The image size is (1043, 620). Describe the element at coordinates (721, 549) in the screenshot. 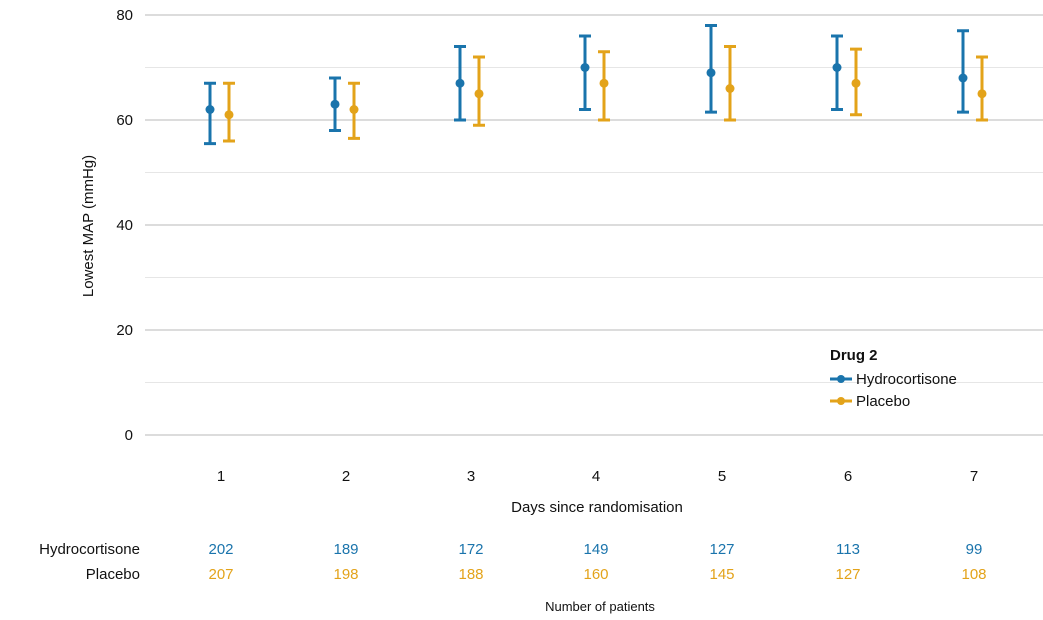

I see `risk-value-hydrocortisone: 127` at that location.